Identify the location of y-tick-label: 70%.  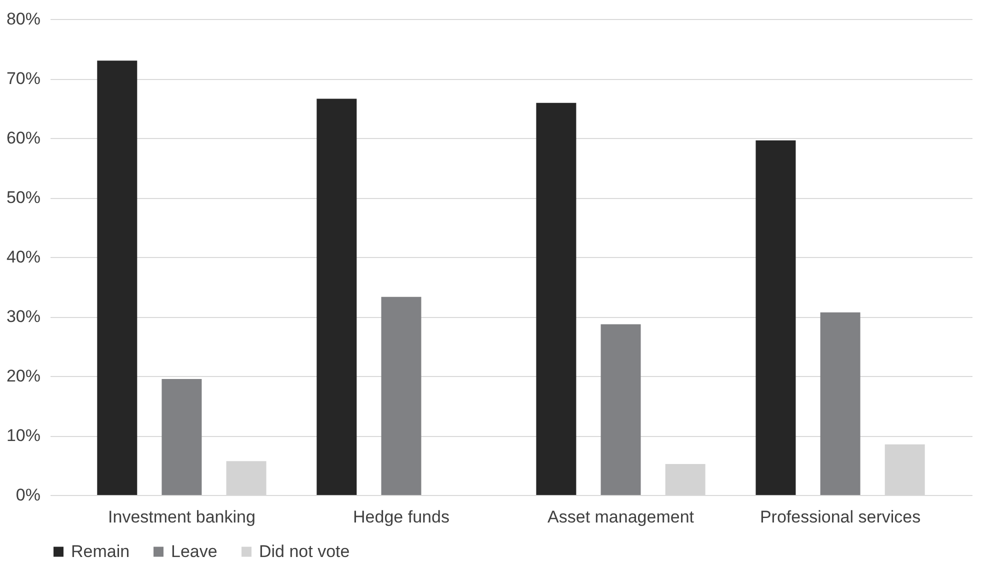
(23, 78).